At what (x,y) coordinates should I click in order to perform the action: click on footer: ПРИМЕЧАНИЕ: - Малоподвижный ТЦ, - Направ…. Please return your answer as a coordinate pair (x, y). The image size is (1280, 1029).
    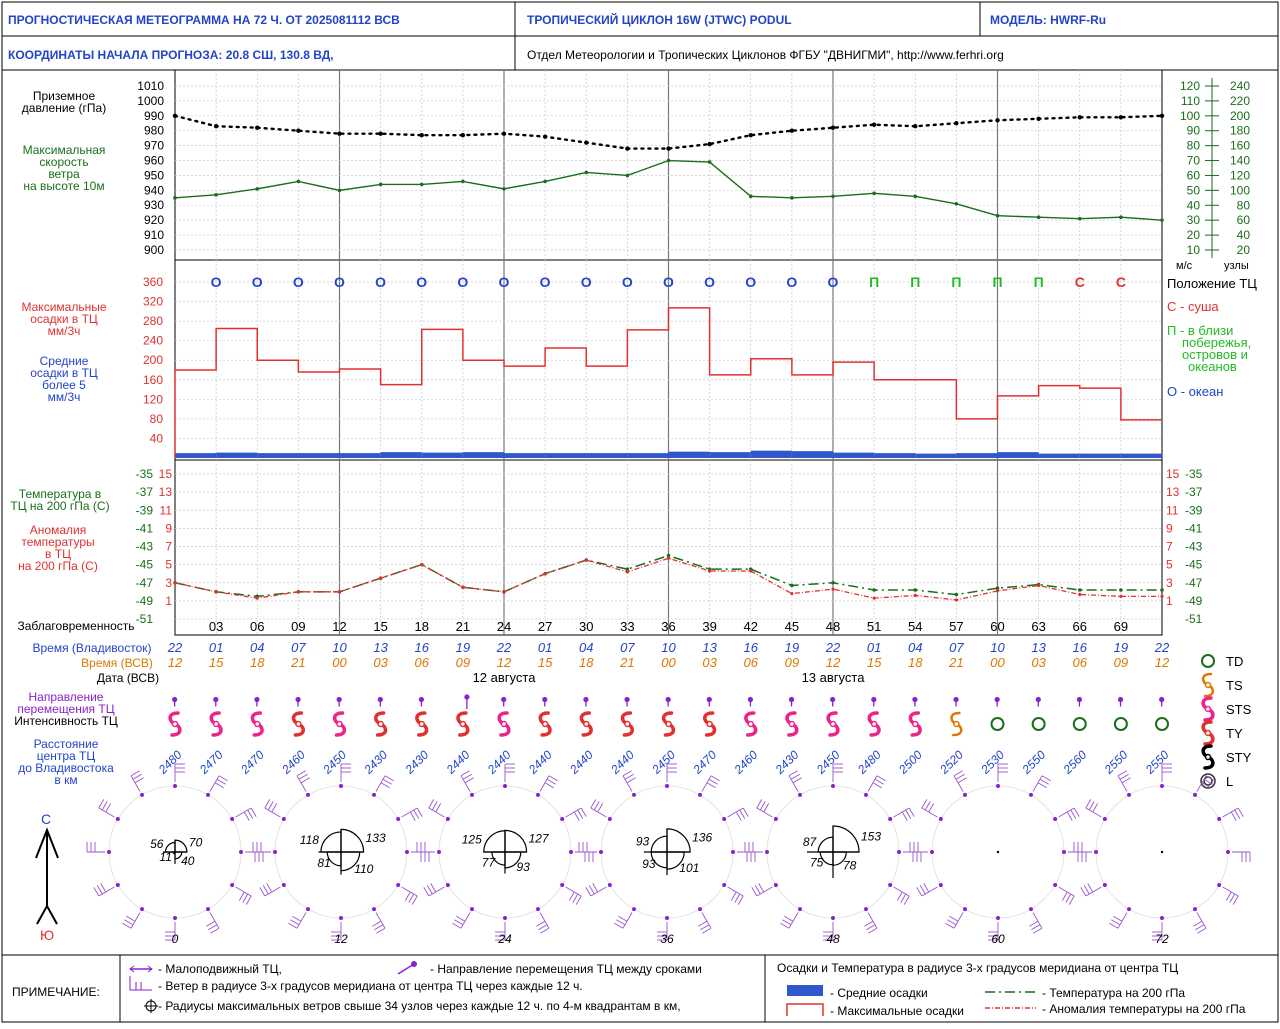
    Looking at the image, I should click on (640, 988).